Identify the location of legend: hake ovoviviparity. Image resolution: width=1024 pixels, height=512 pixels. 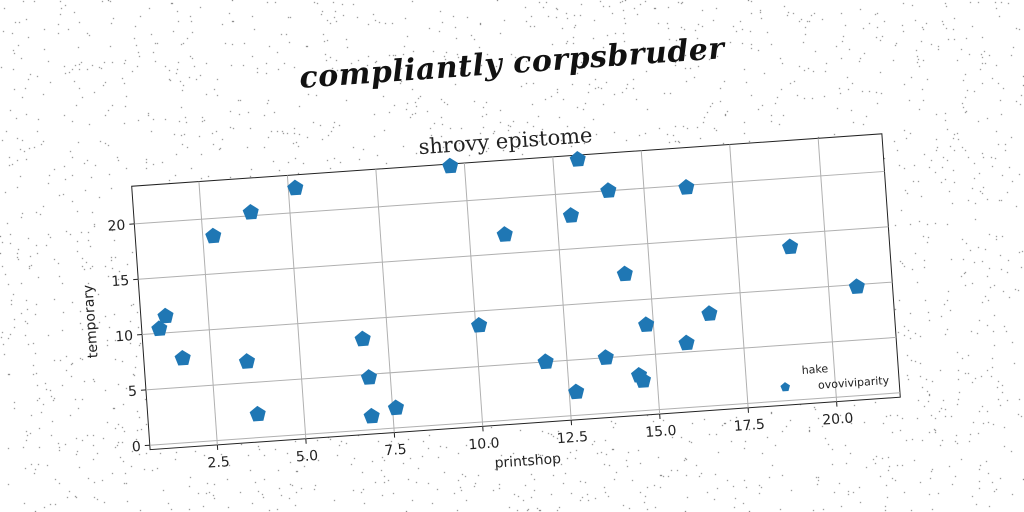
(835, 377).